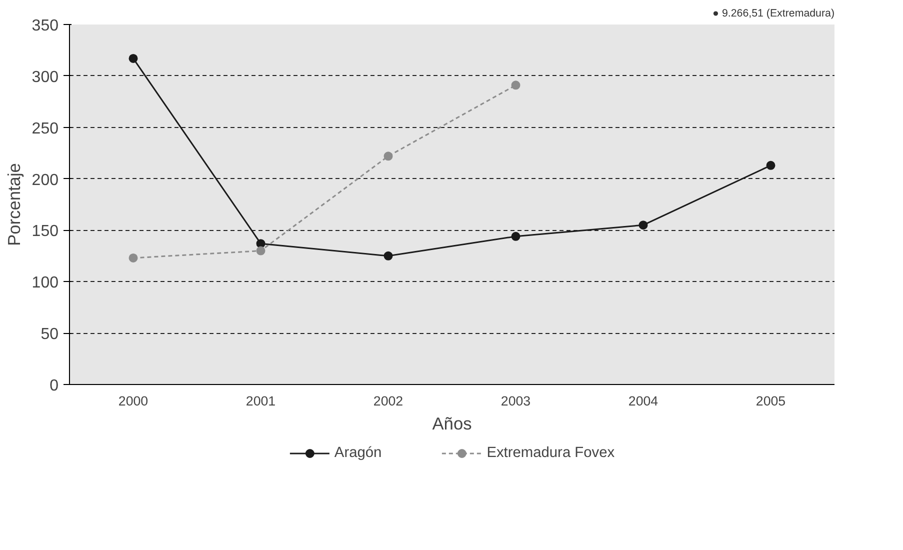 The height and width of the screenshot is (550, 903). Describe the element at coordinates (45, 129) in the screenshot. I see `y-tick-label: 250` at that location.